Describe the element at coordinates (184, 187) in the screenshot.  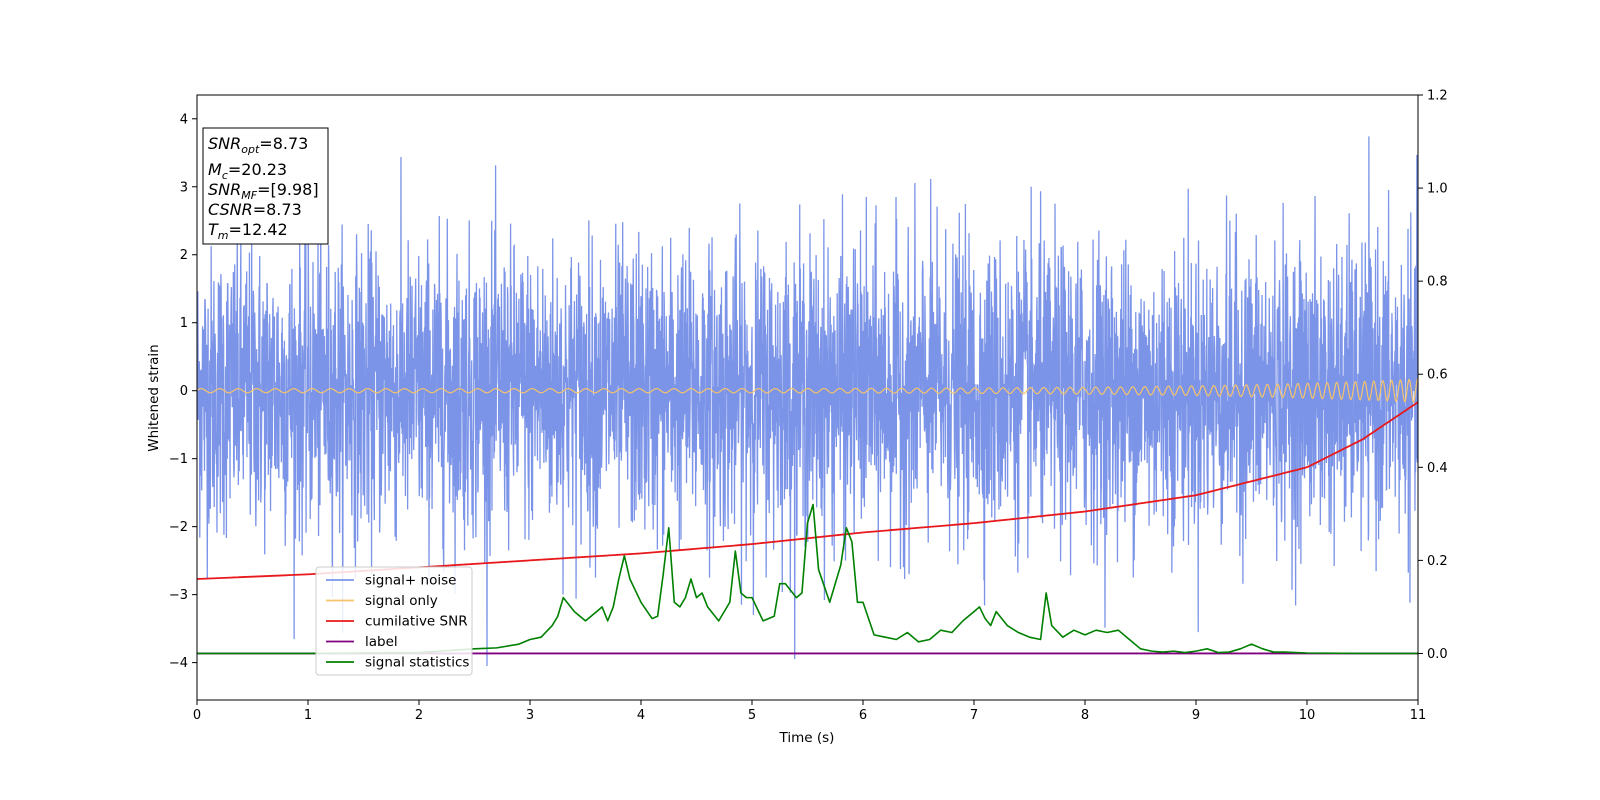
I see `y-left-tick-label: 3` at that location.